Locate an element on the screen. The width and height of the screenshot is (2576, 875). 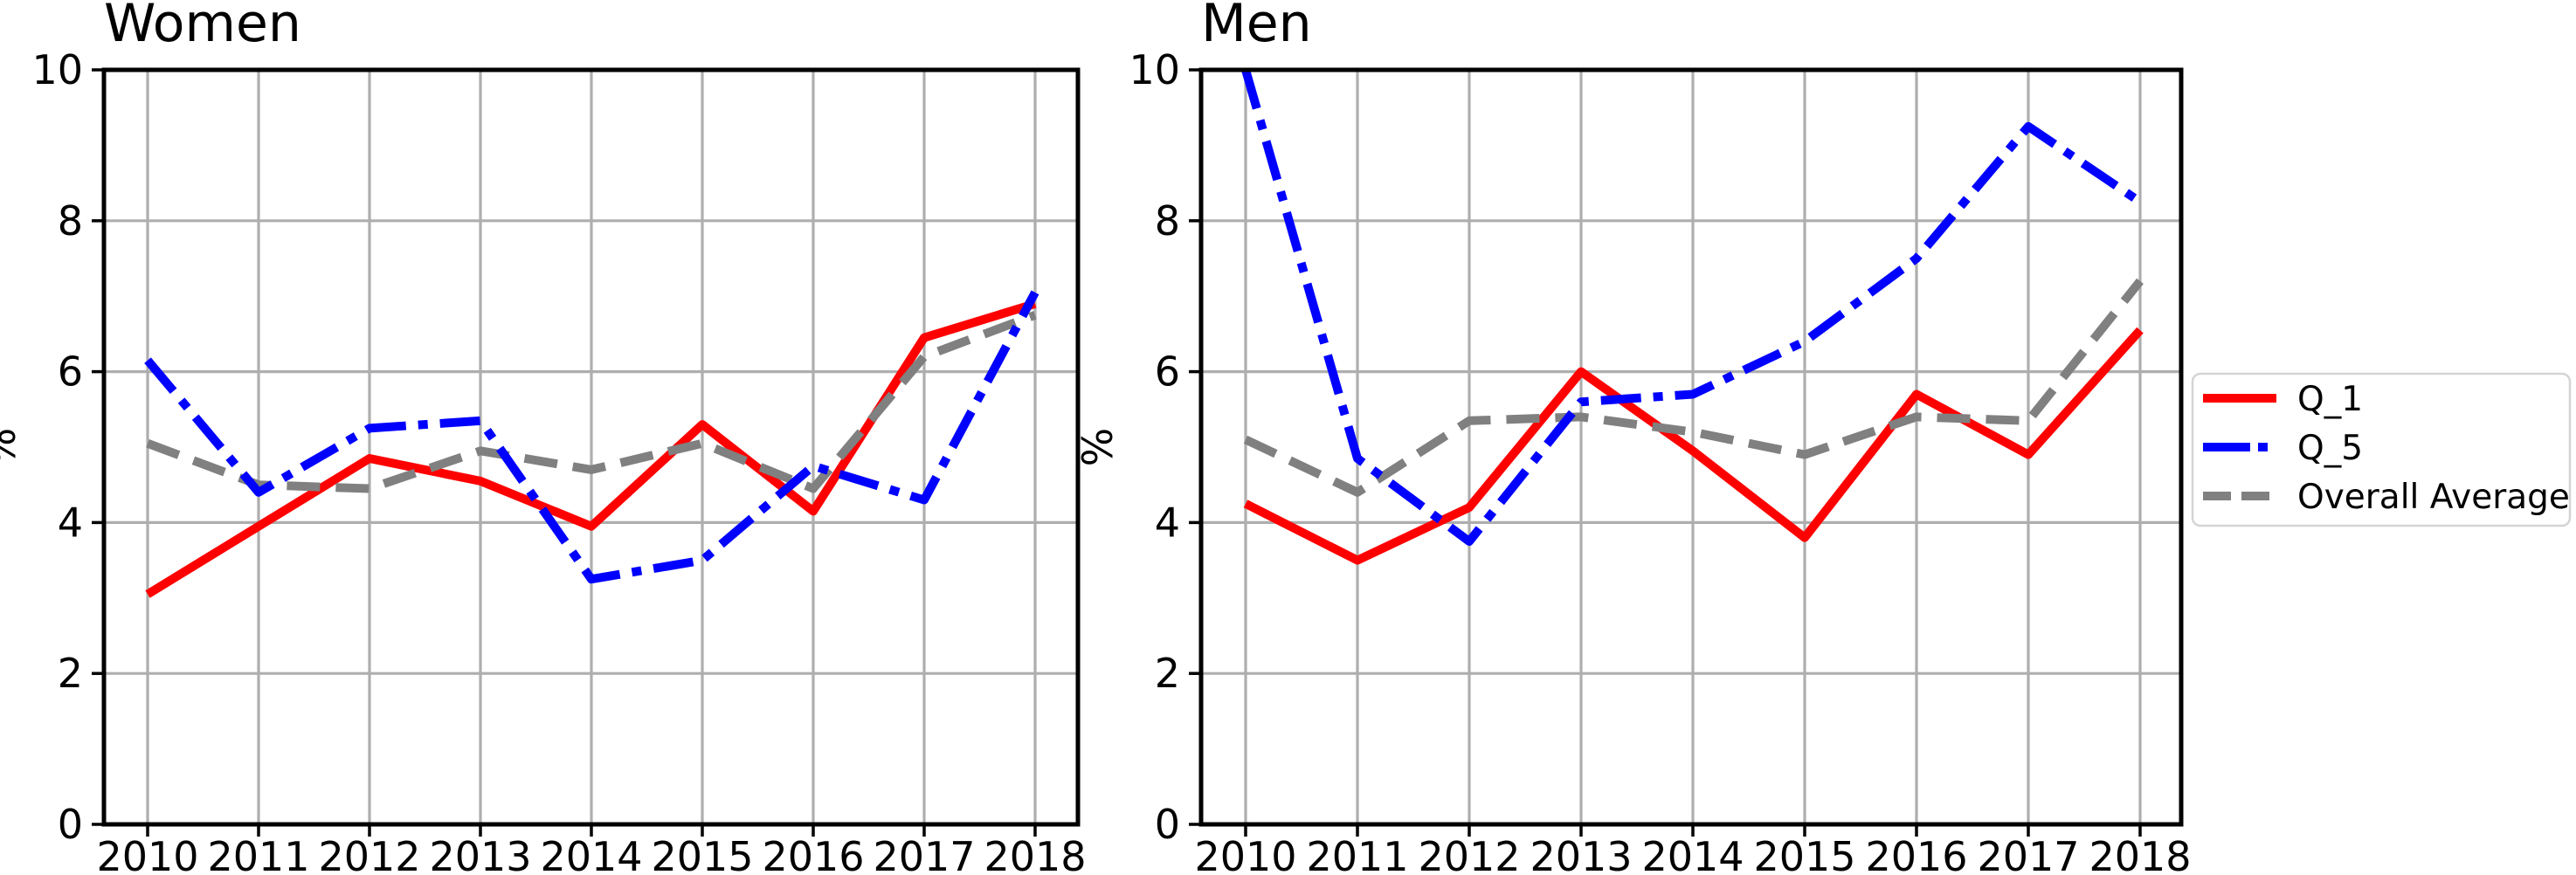
chart-title: Women is located at coordinates (202, 27).